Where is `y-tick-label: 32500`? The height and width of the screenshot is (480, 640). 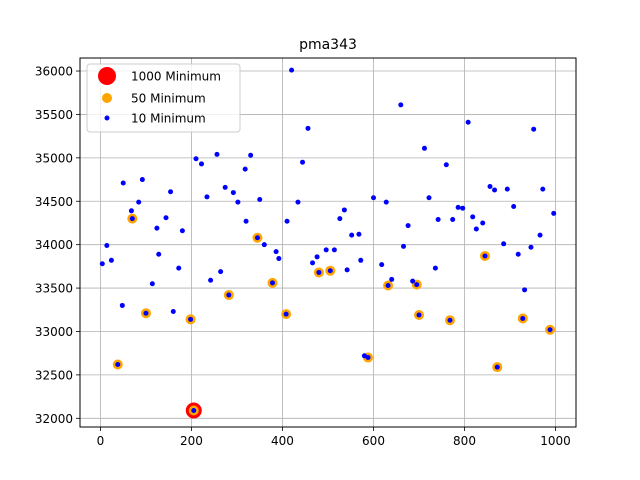 y-tick-label: 32500 is located at coordinates (54, 375).